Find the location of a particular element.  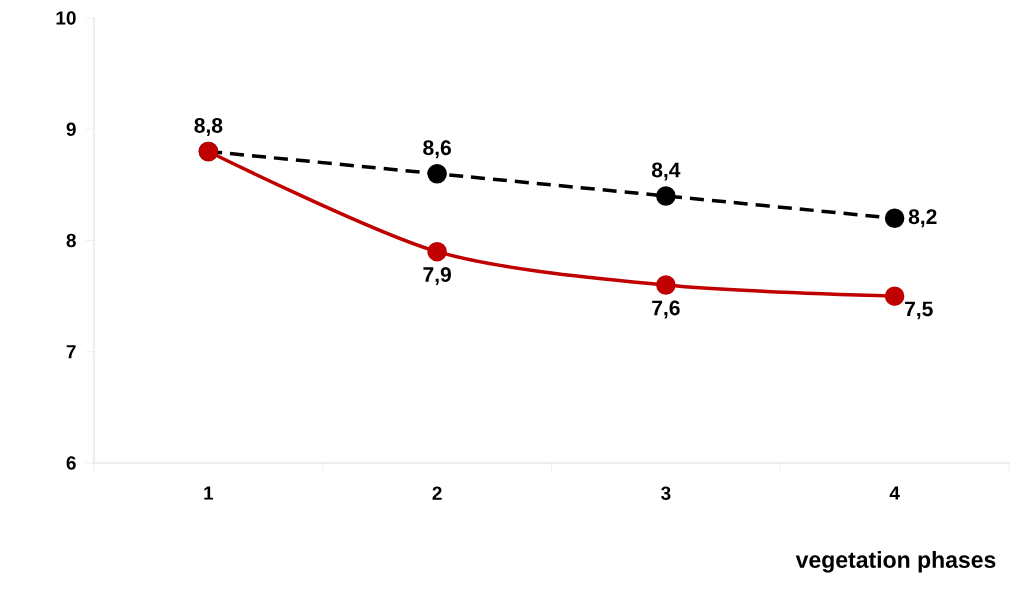

x-tick-label: 2 is located at coordinates (437, 493).